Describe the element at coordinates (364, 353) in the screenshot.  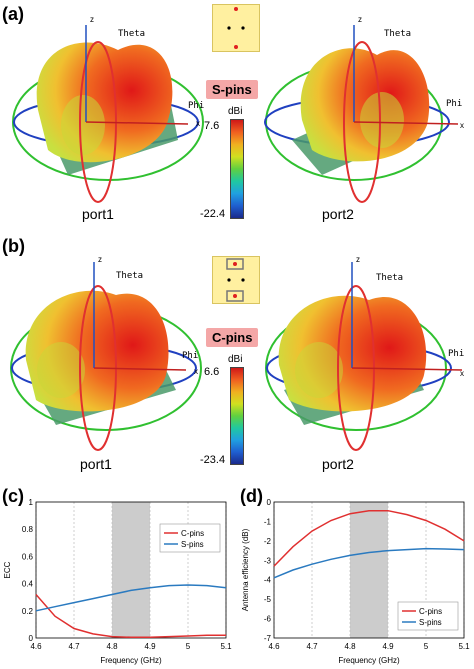
I see `radiation-pattern-b-port2: z Theta Phi x` at that location.